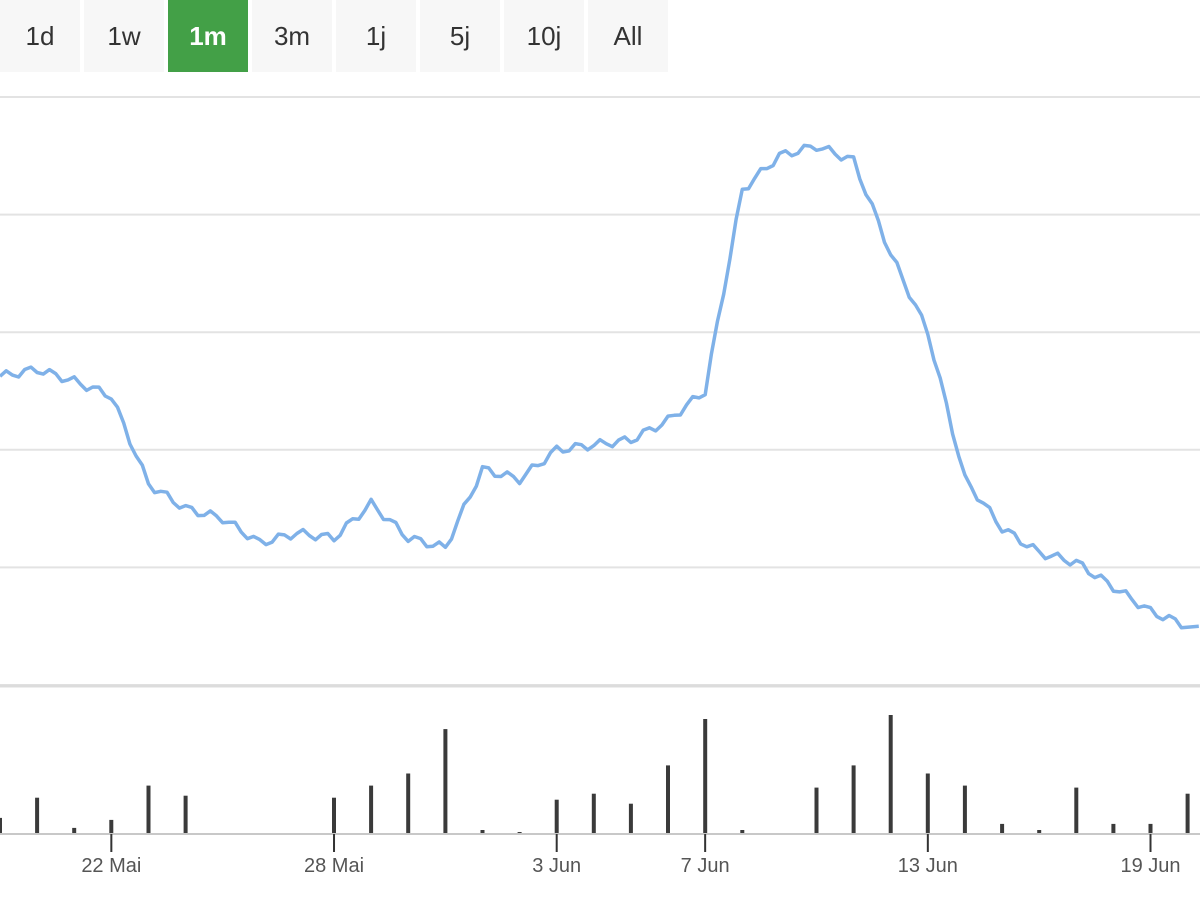 The height and width of the screenshot is (900, 1200). What do you see at coordinates (292, 36) in the screenshot?
I see `range-button-3m: 3m` at bounding box center [292, 36].